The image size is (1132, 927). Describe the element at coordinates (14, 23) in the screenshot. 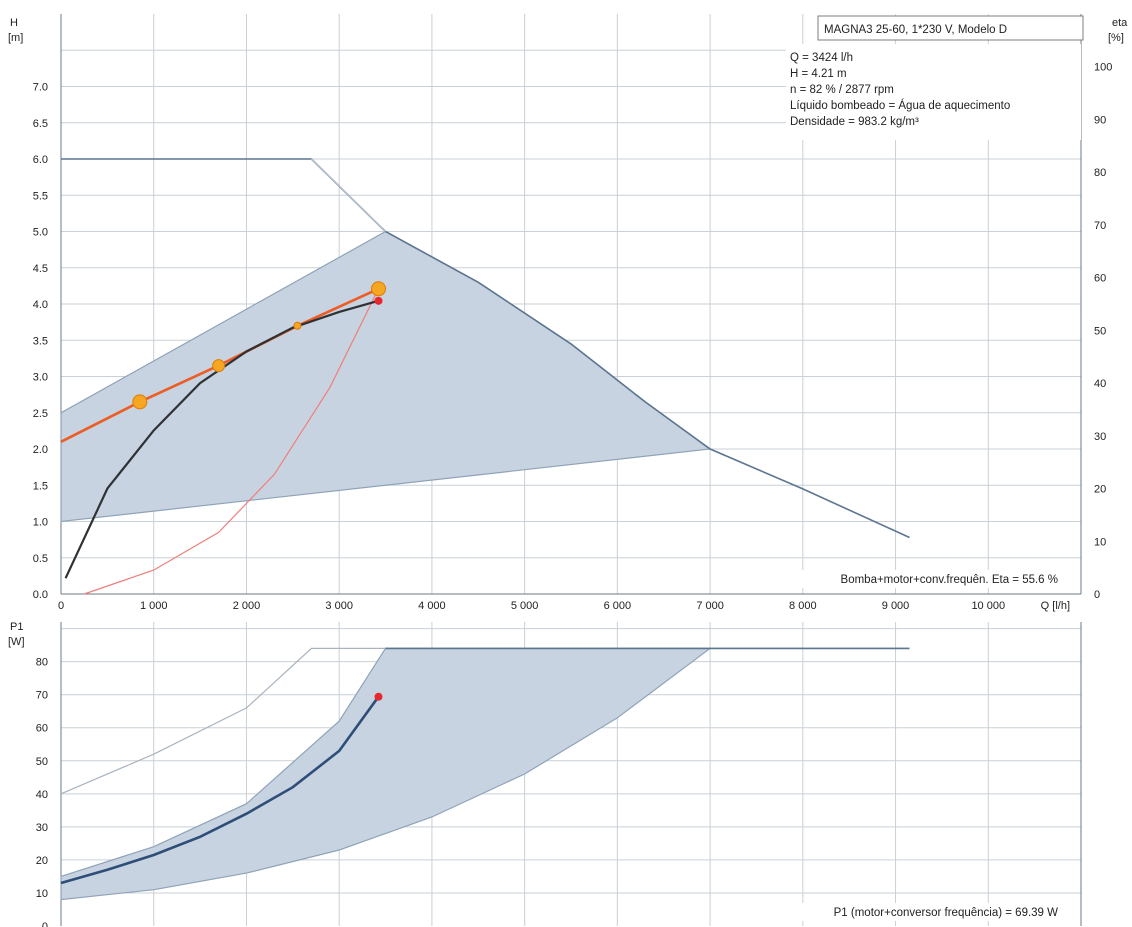

I see `y-axis-label: H` at that location.